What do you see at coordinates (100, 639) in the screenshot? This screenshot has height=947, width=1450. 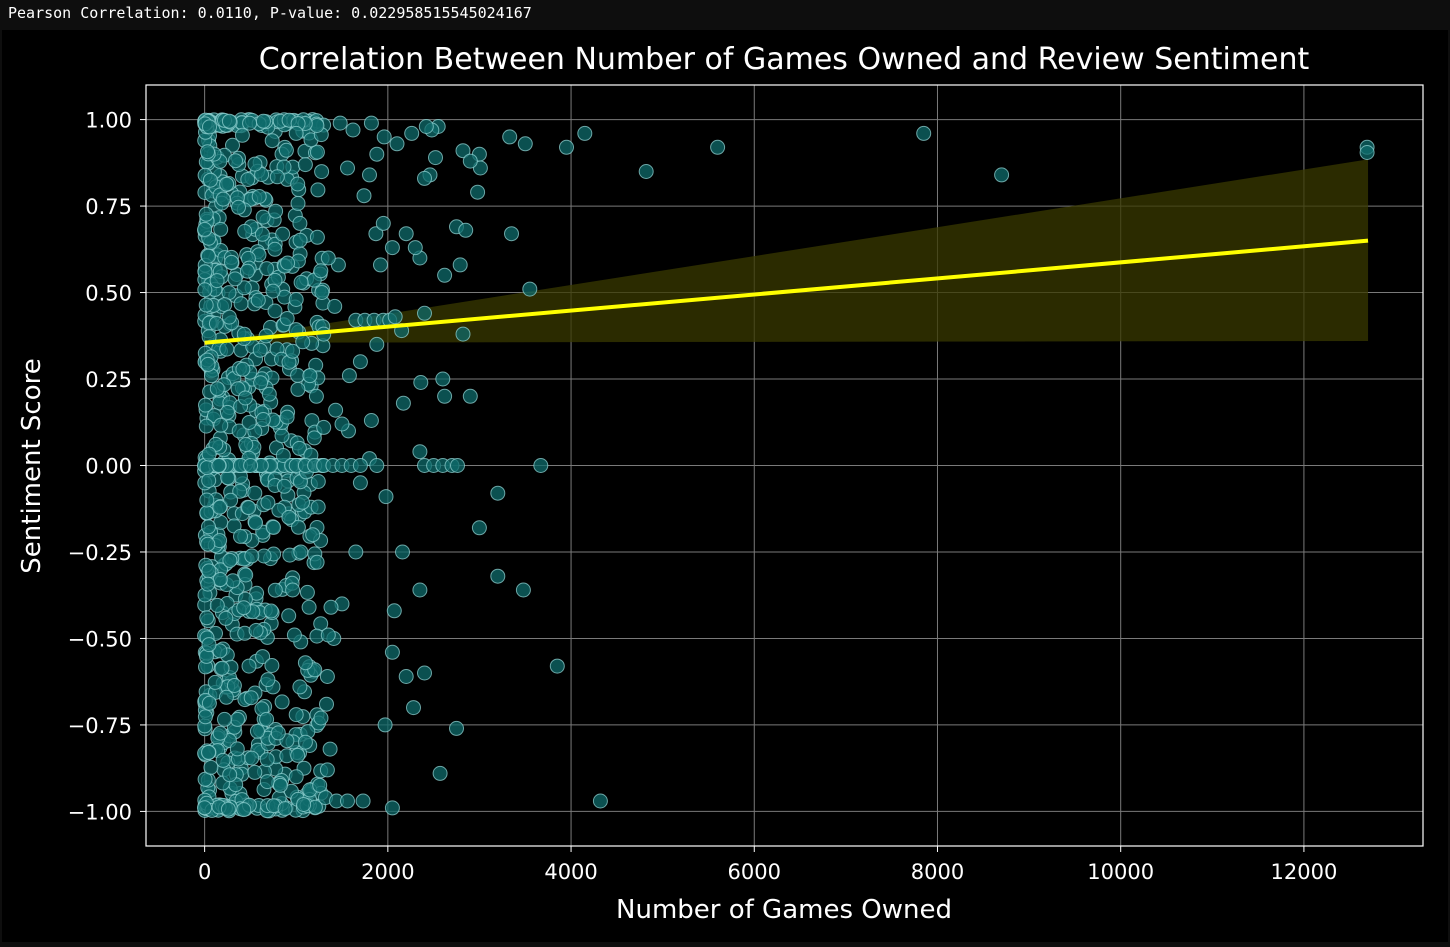 I see `y-tick-label: −0.50` at bounding box center [100, 639].